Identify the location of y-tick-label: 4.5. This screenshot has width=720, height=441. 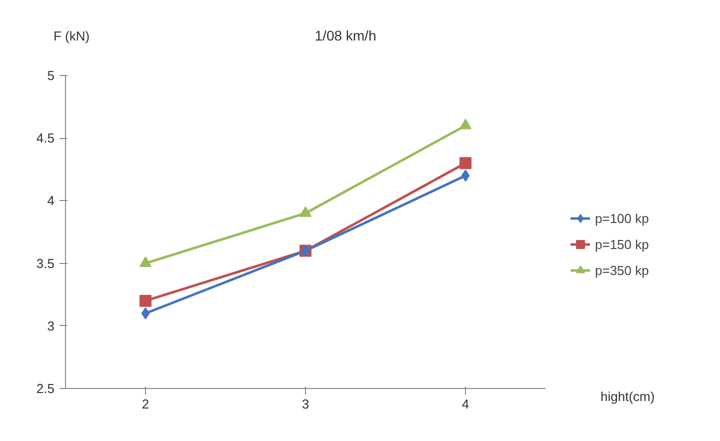
(45, 138).